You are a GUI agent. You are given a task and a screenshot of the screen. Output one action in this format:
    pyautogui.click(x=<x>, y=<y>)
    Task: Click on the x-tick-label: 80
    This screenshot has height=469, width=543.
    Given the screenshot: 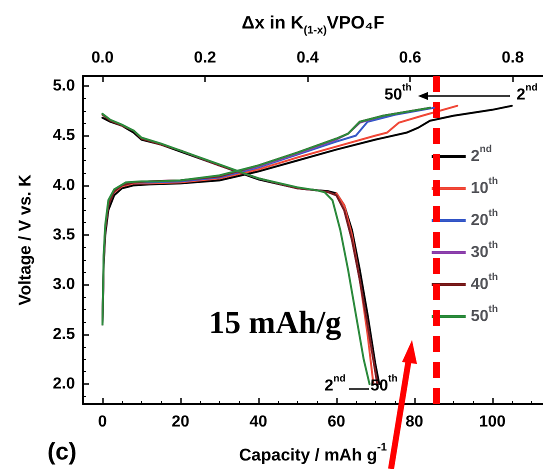 What is the action you would take?
    pyautogui.click(x=414, y=422)
    